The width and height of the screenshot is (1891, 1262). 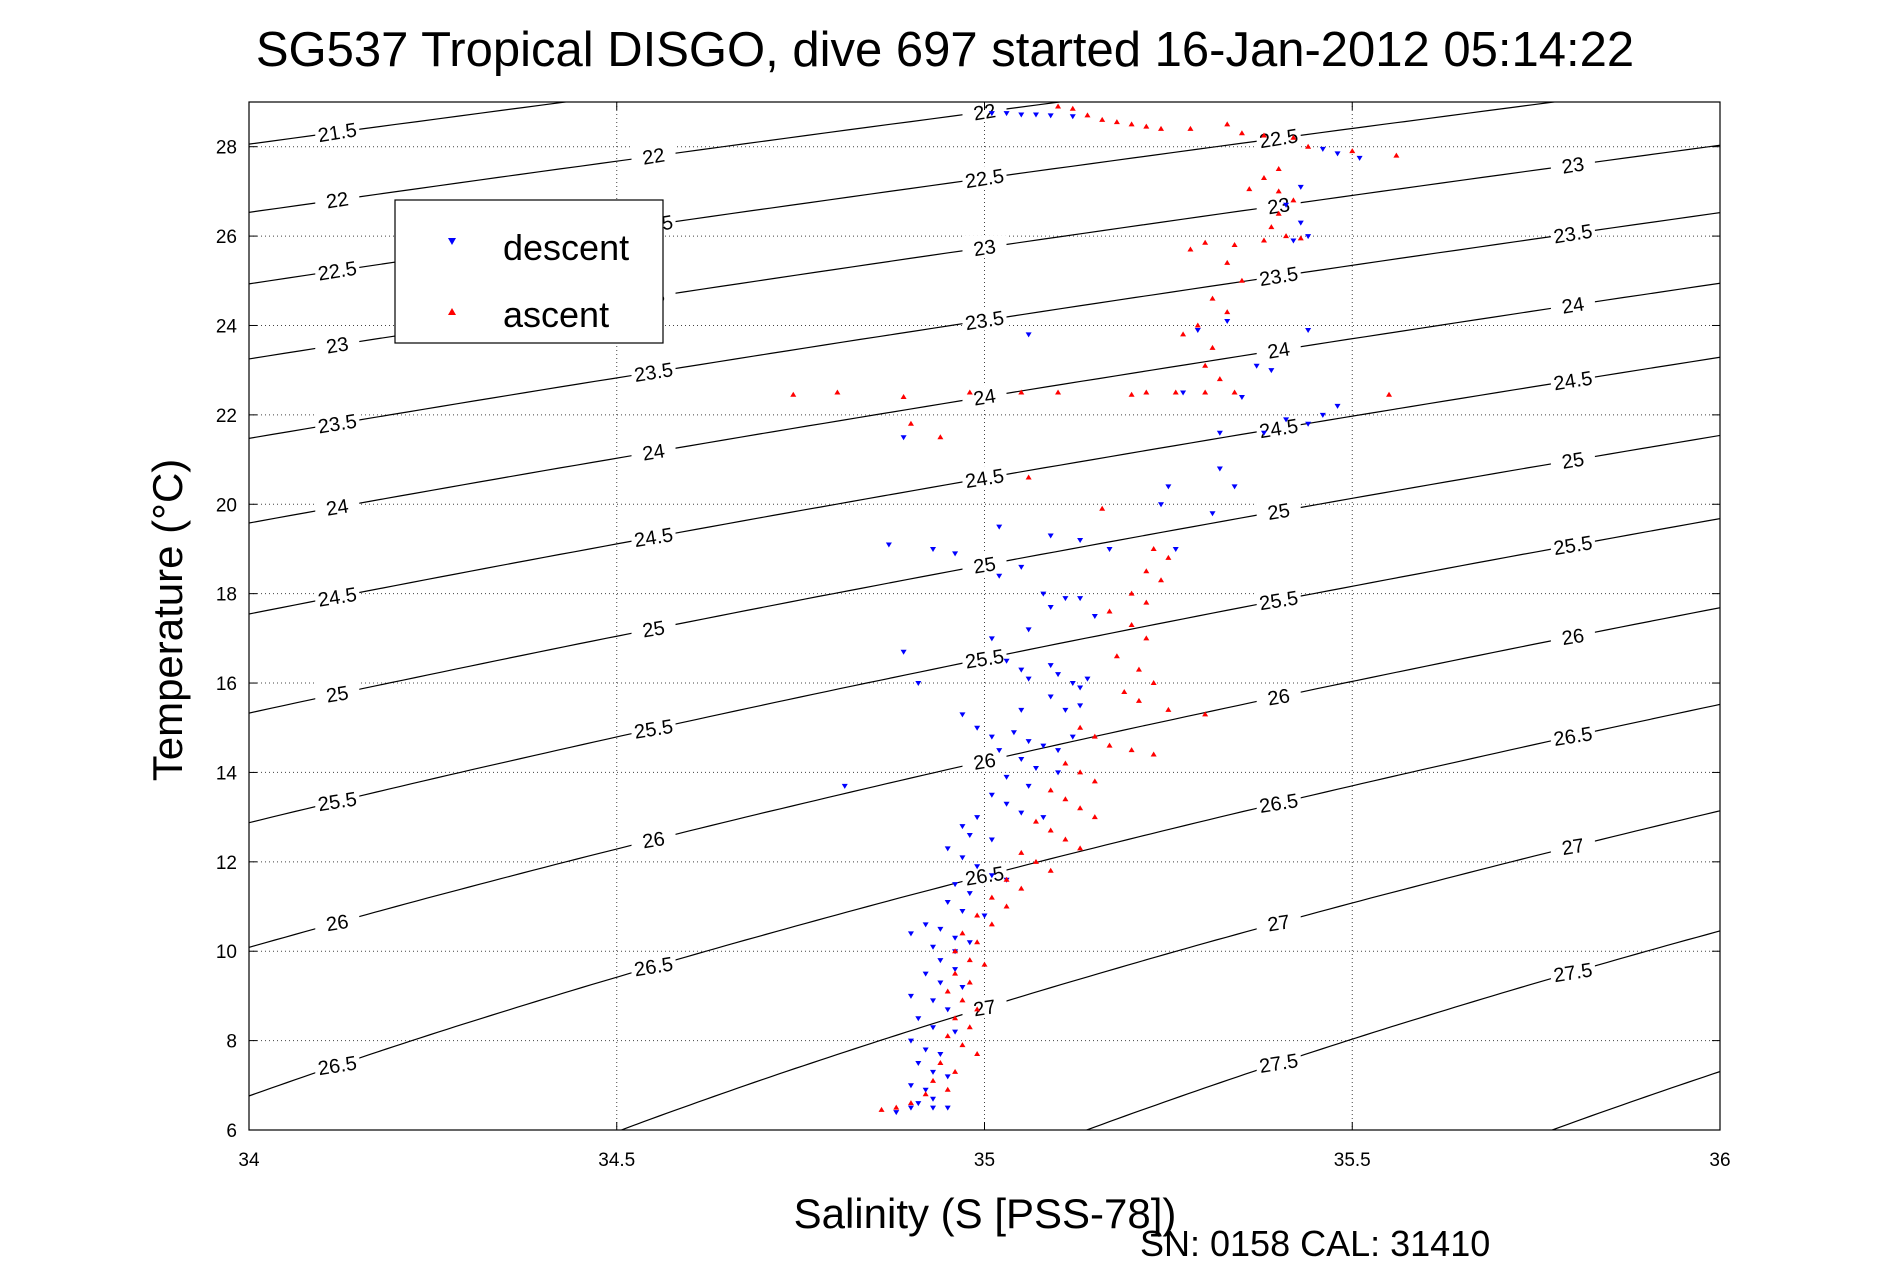 I want to click on y-tick-label: 18, so click(x=226, y=595).